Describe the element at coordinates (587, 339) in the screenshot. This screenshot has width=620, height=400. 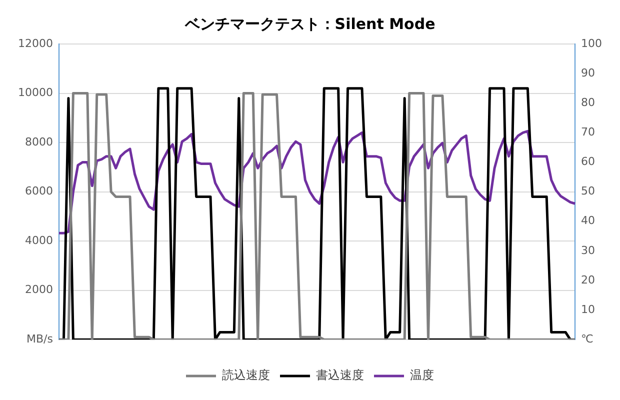
I see `y2-tick-label: ℃` at that location.